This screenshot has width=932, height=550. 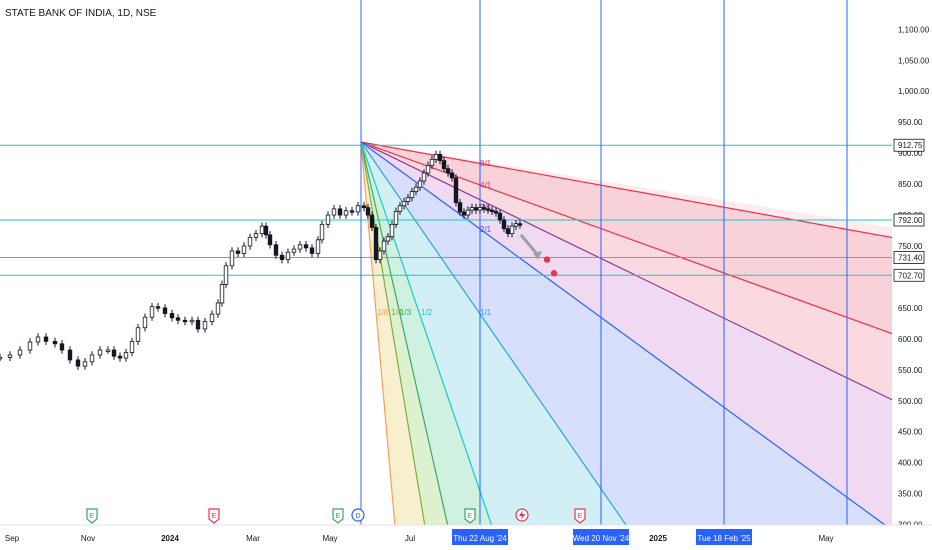 I want to click on gann-label-7: 1/3, so click(x=406, y=312).